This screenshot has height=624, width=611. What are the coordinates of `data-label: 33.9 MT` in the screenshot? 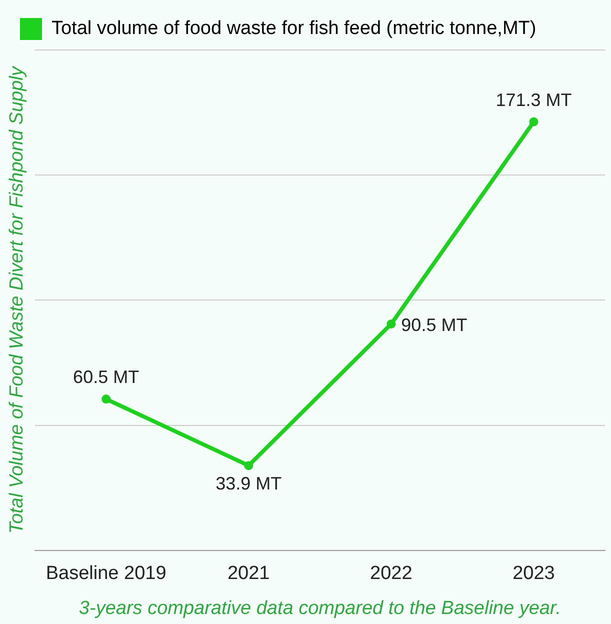 It's located at (249, 484).